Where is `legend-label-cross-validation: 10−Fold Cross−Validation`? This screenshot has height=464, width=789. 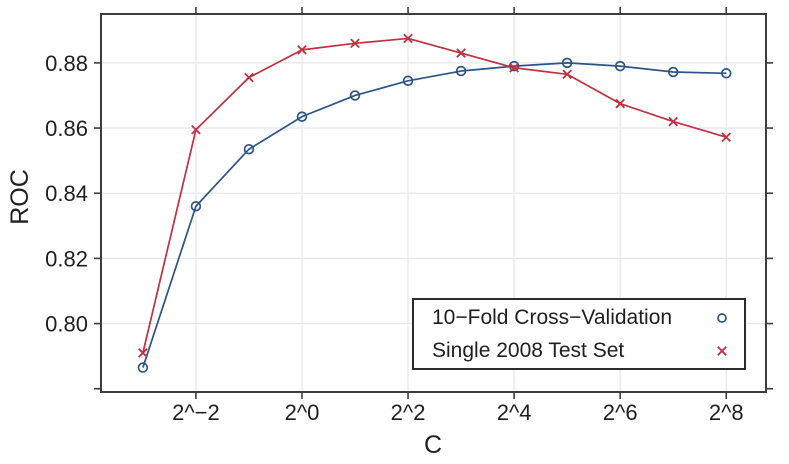
legend-label-cross-validation: 10−Fold Cross−Validation is located at coordinates (552, 317).